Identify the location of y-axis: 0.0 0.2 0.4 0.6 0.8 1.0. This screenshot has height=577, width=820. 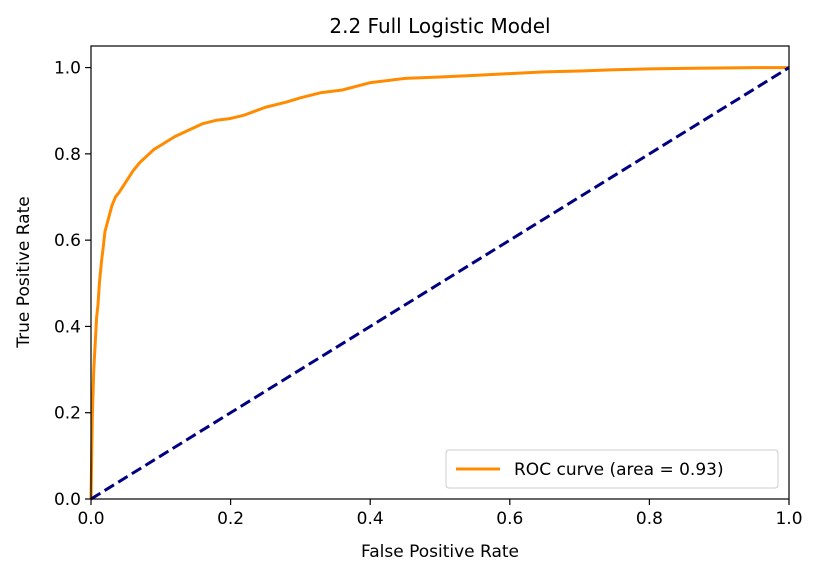
(72, 284).